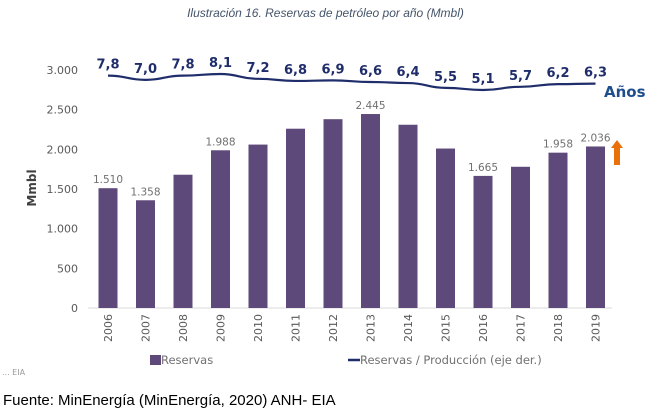 The height and width of the screenshot is (418, 651). Describe the element at coordinates (371, 328) in the screenshot. I see `x-tick-label: 2013` at that location.